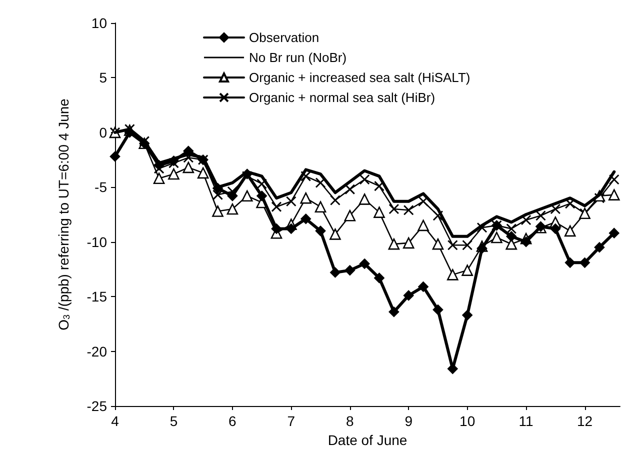 The image size is (630, 462). Describe the element at coordinates (284, 37) in the screenshot. I see `legend-label: Observation` at that location.